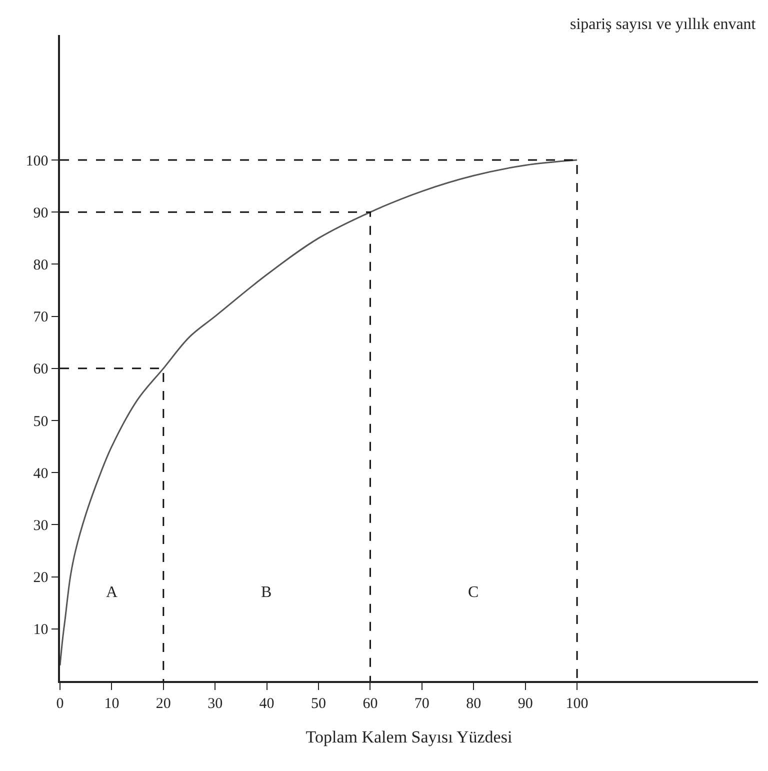 The width and height of the screenshot is (768, 771). I want to click on y-tick-label: 50, so click(40, 422).